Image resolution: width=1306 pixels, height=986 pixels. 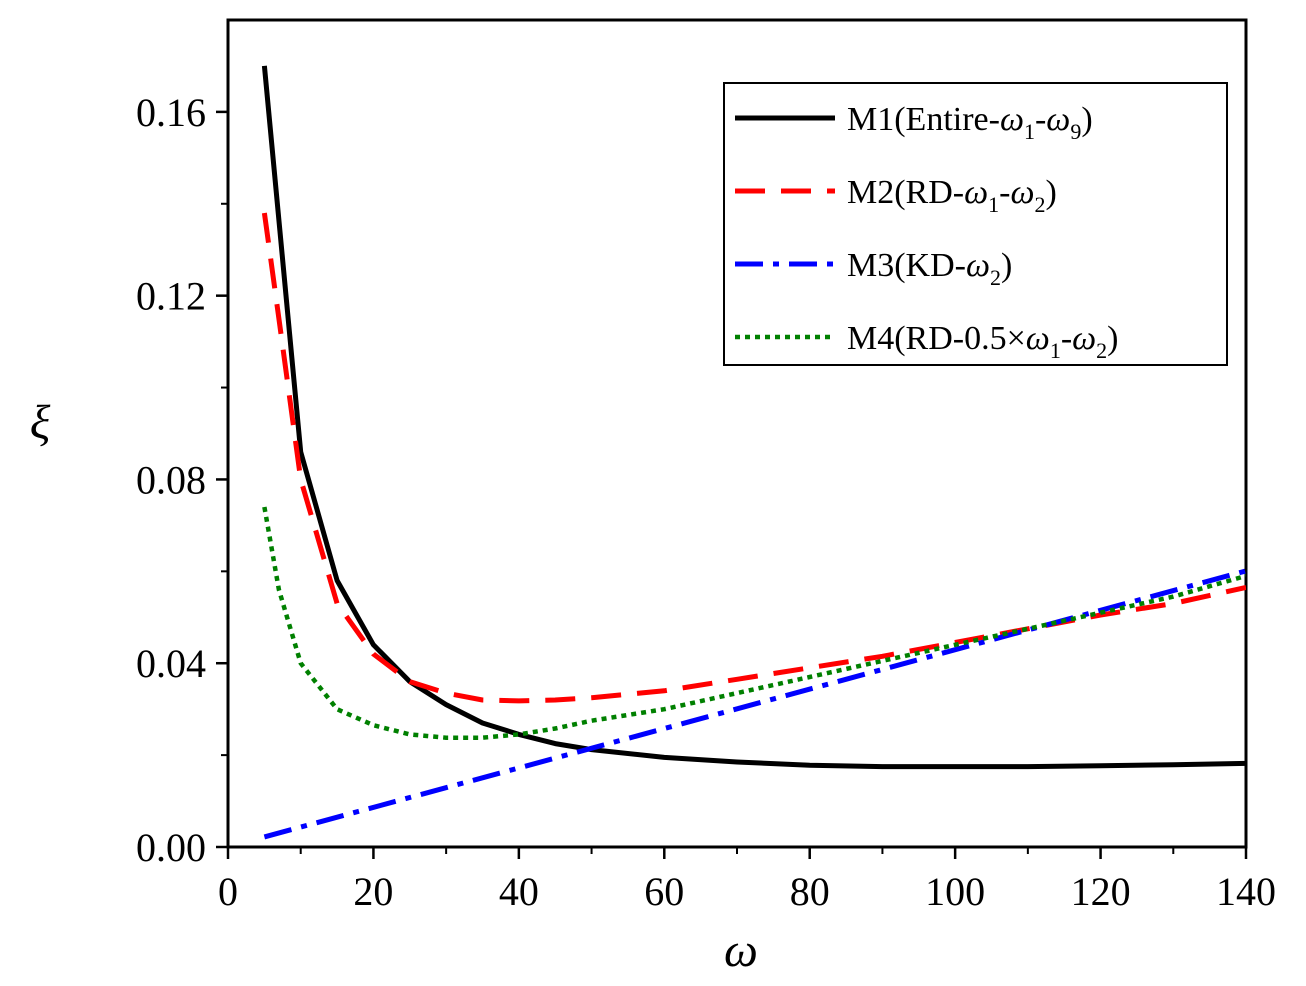 What do you see at coordinates (171, 663) in the screenshot?
I see `y-tick-label: 0.04` at bounding box center [171, 663].